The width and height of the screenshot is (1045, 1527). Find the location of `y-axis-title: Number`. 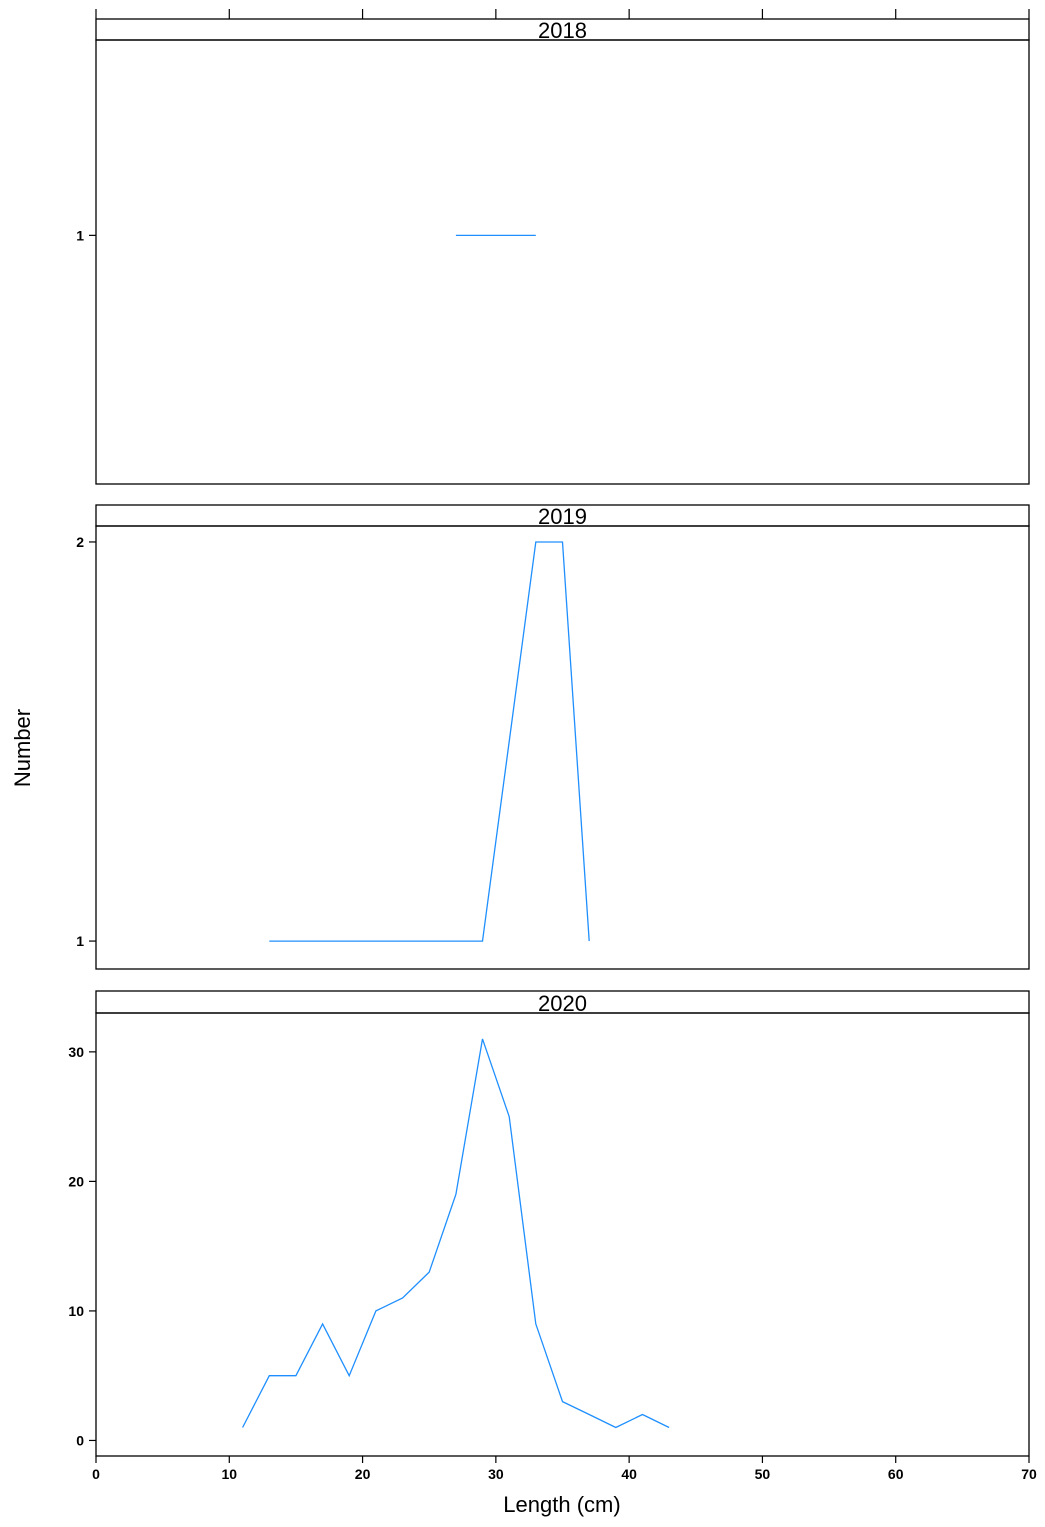

y-axis-title: Number is located at coordinates (22, 748).